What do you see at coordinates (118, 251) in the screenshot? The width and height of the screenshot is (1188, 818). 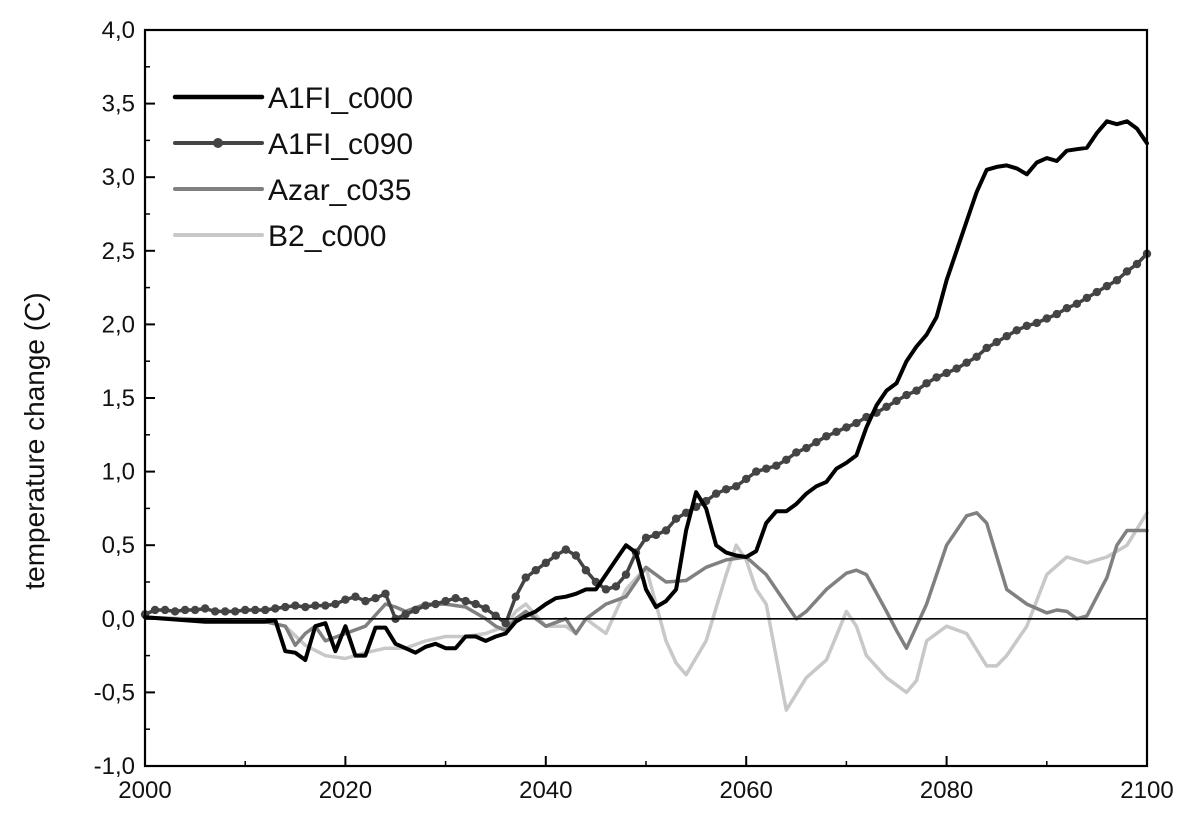 I see `y-tick-label: 2,5` at bounding box center [118, 251].